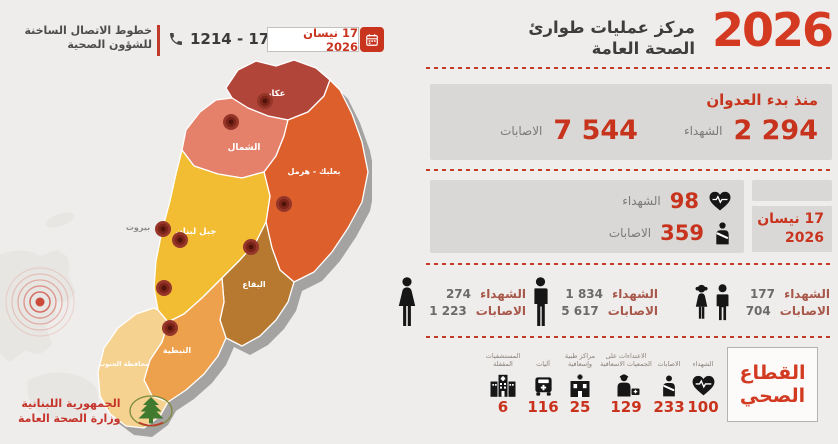 The width and height of the screenshot is (838, 444). I want to click on strike-ping-icon, so click(40, 302).